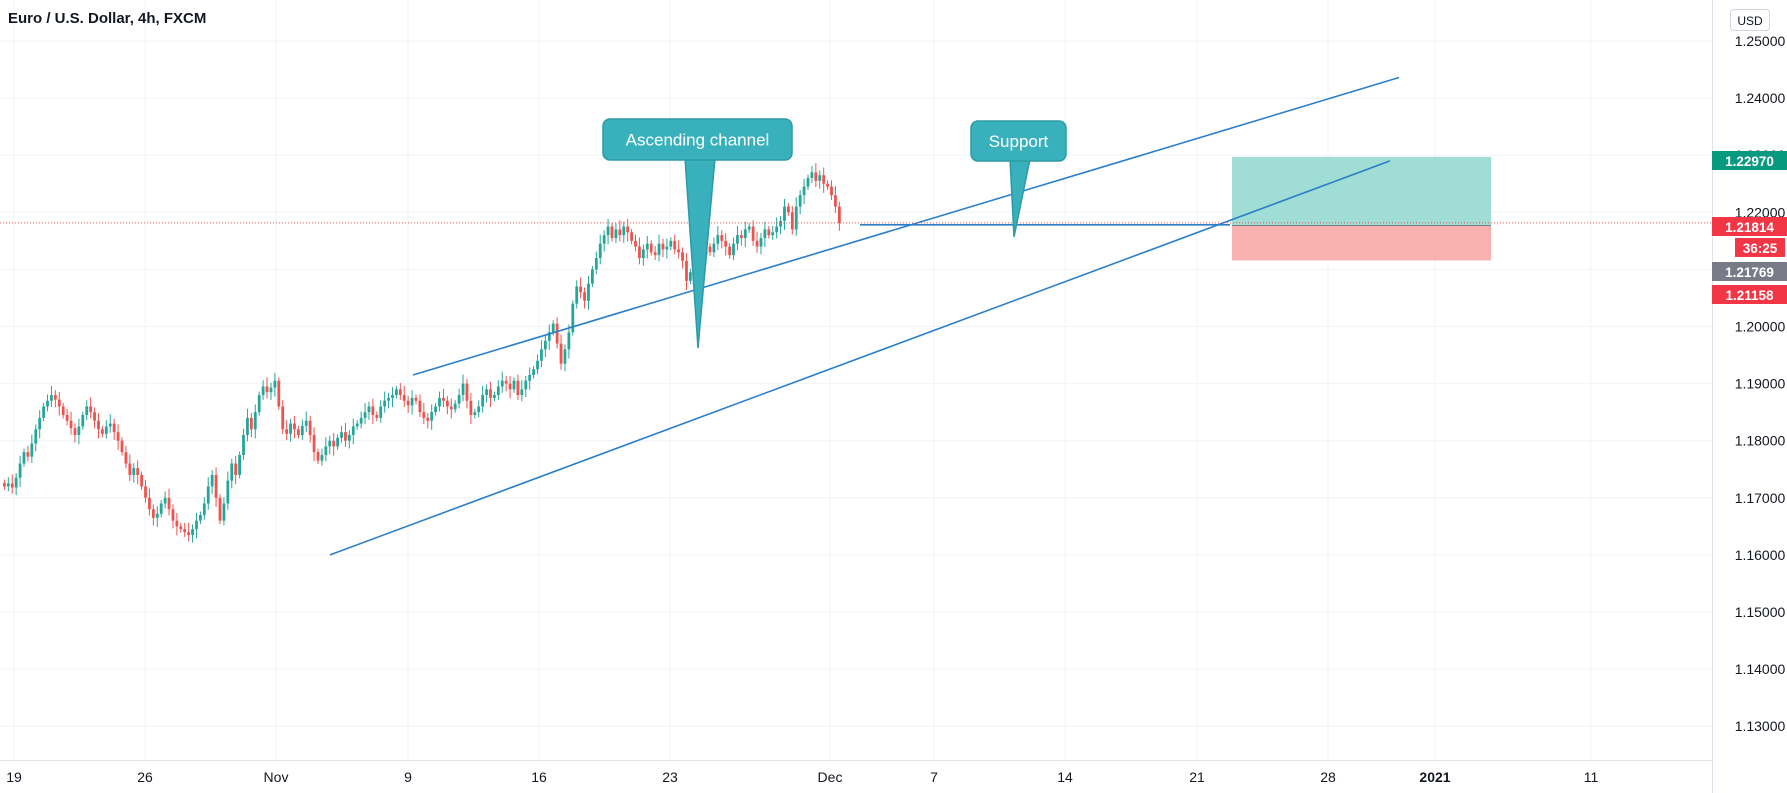 This screenshot has width=1787, height=793. What do you see at coordinates (1760, 248) in the screenshot?
I see `price-label-text: 36:25` at bounding box center [1760, 248].